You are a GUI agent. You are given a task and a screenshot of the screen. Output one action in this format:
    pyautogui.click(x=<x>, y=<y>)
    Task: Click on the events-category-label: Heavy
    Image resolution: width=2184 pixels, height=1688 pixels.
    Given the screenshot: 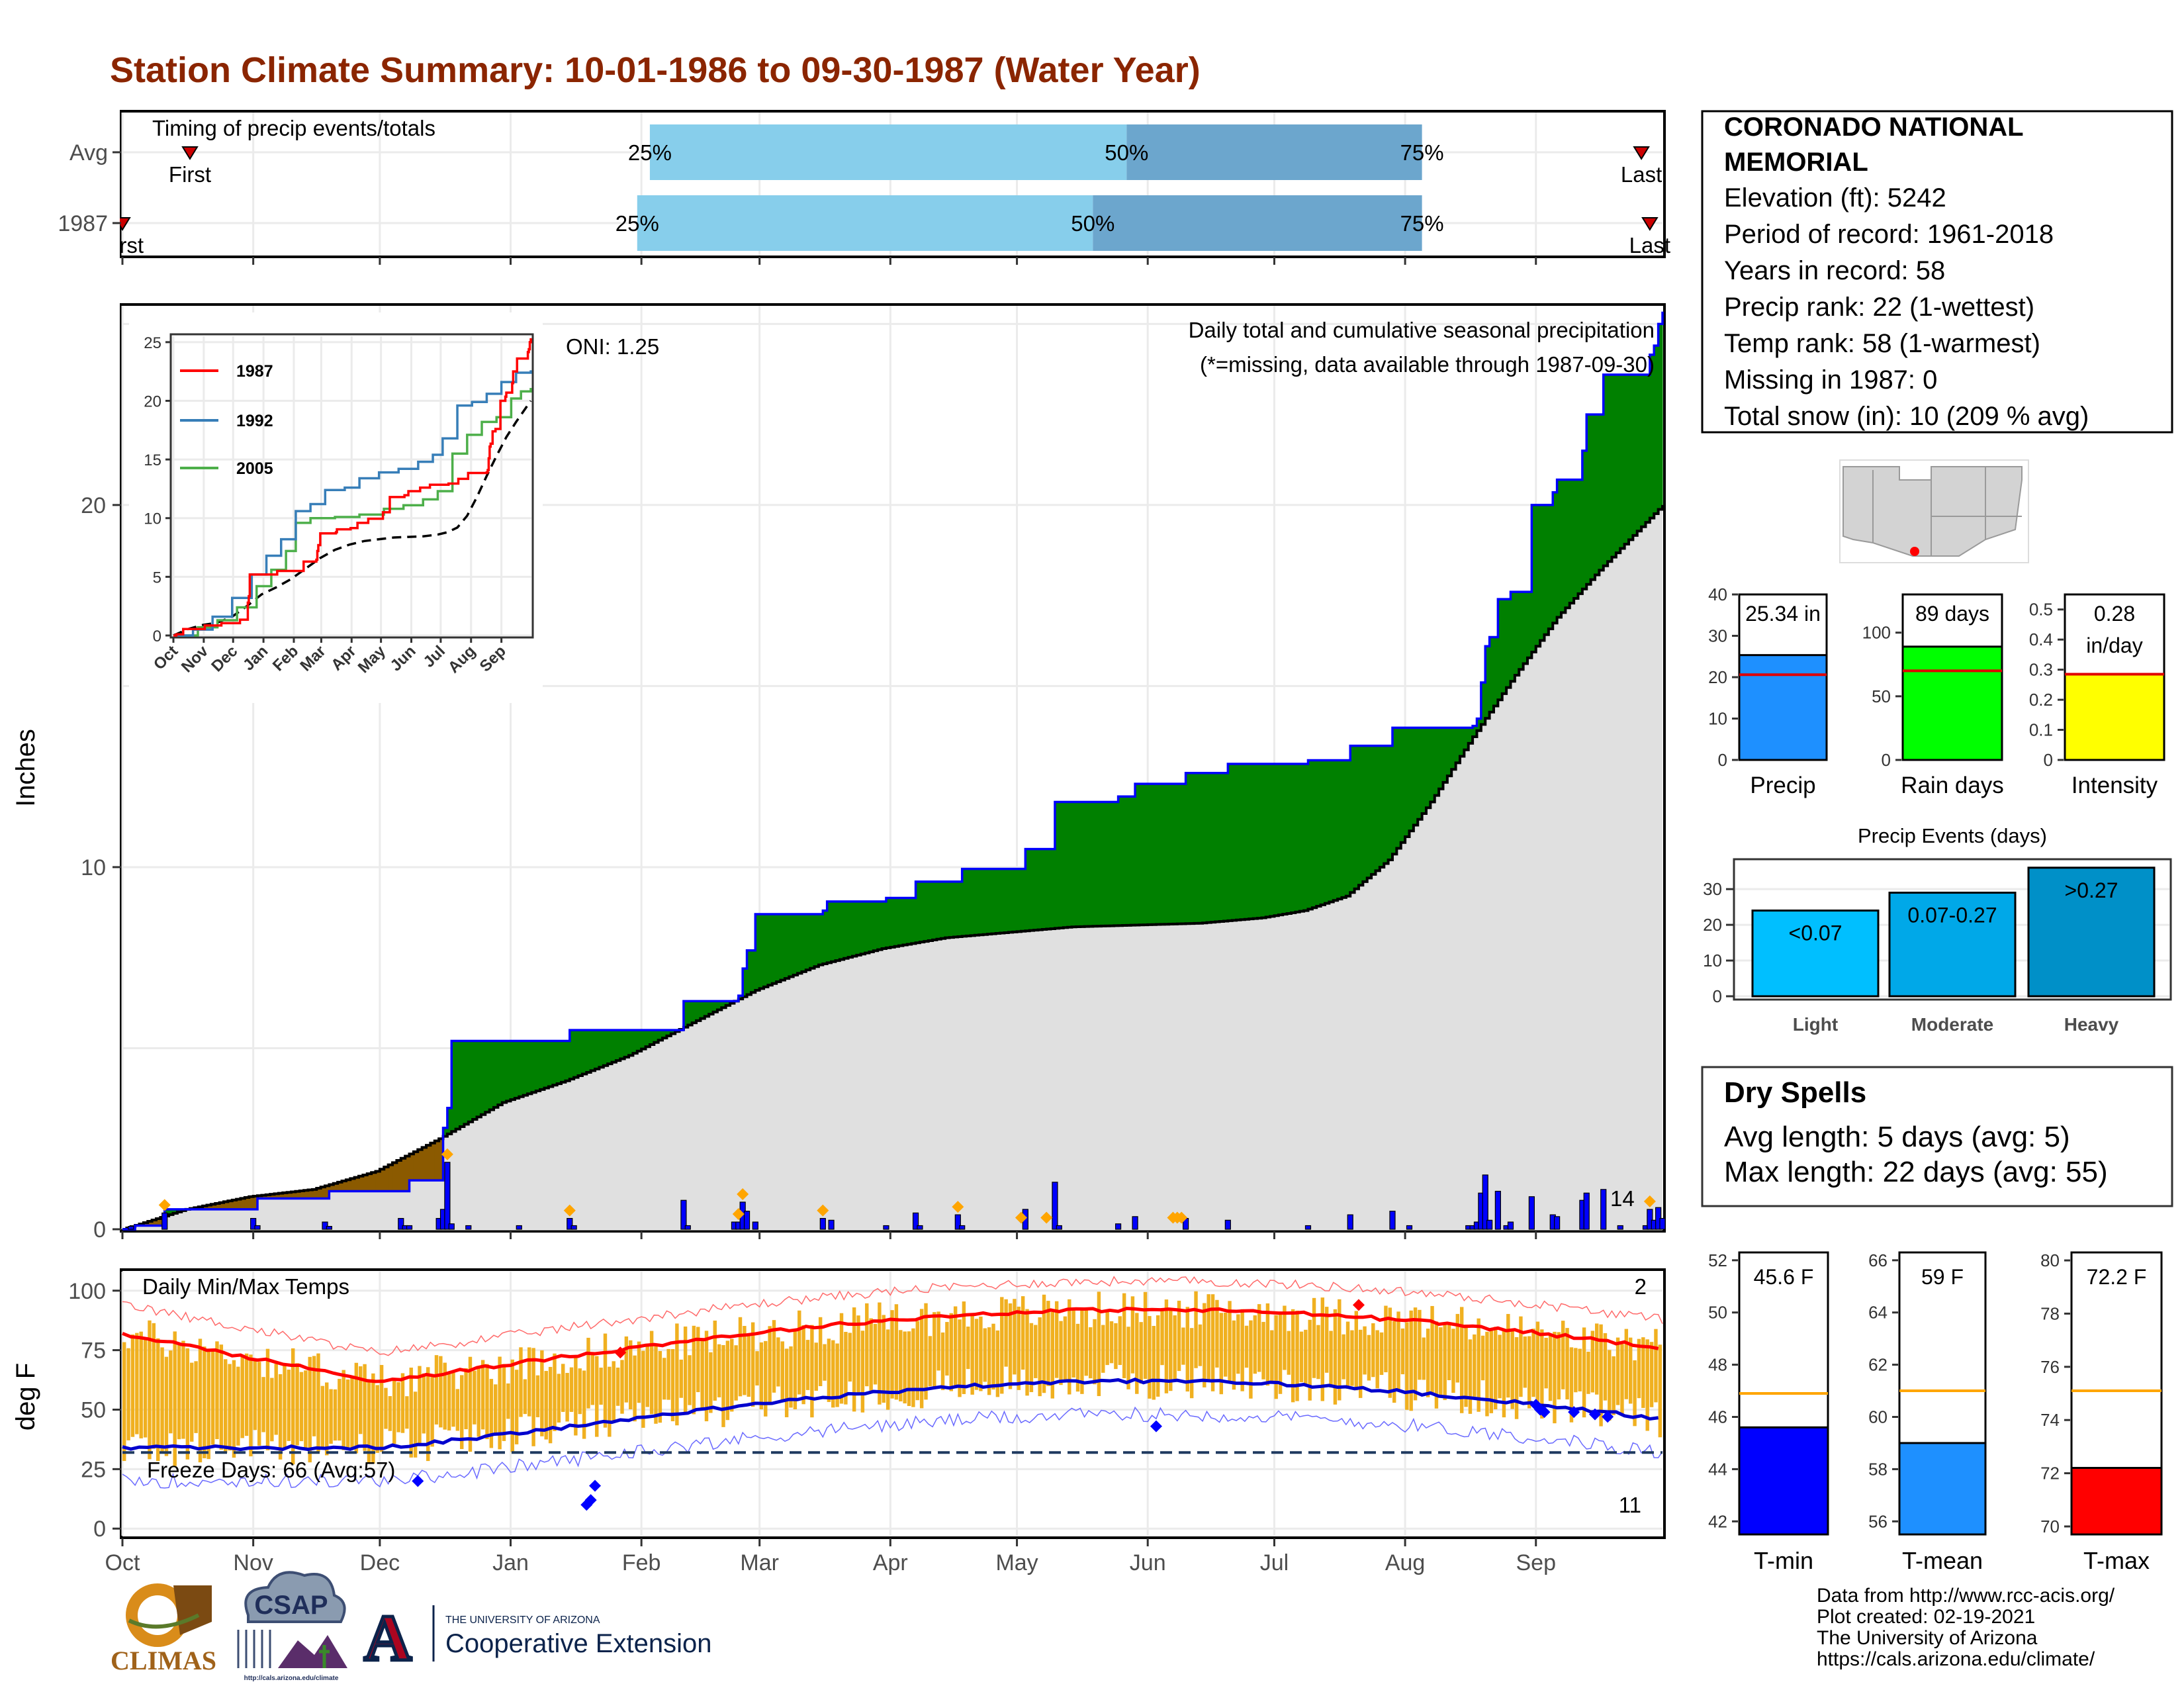 What is the action you would take?
    pyautogui.click(x=2091, y=1024)
    